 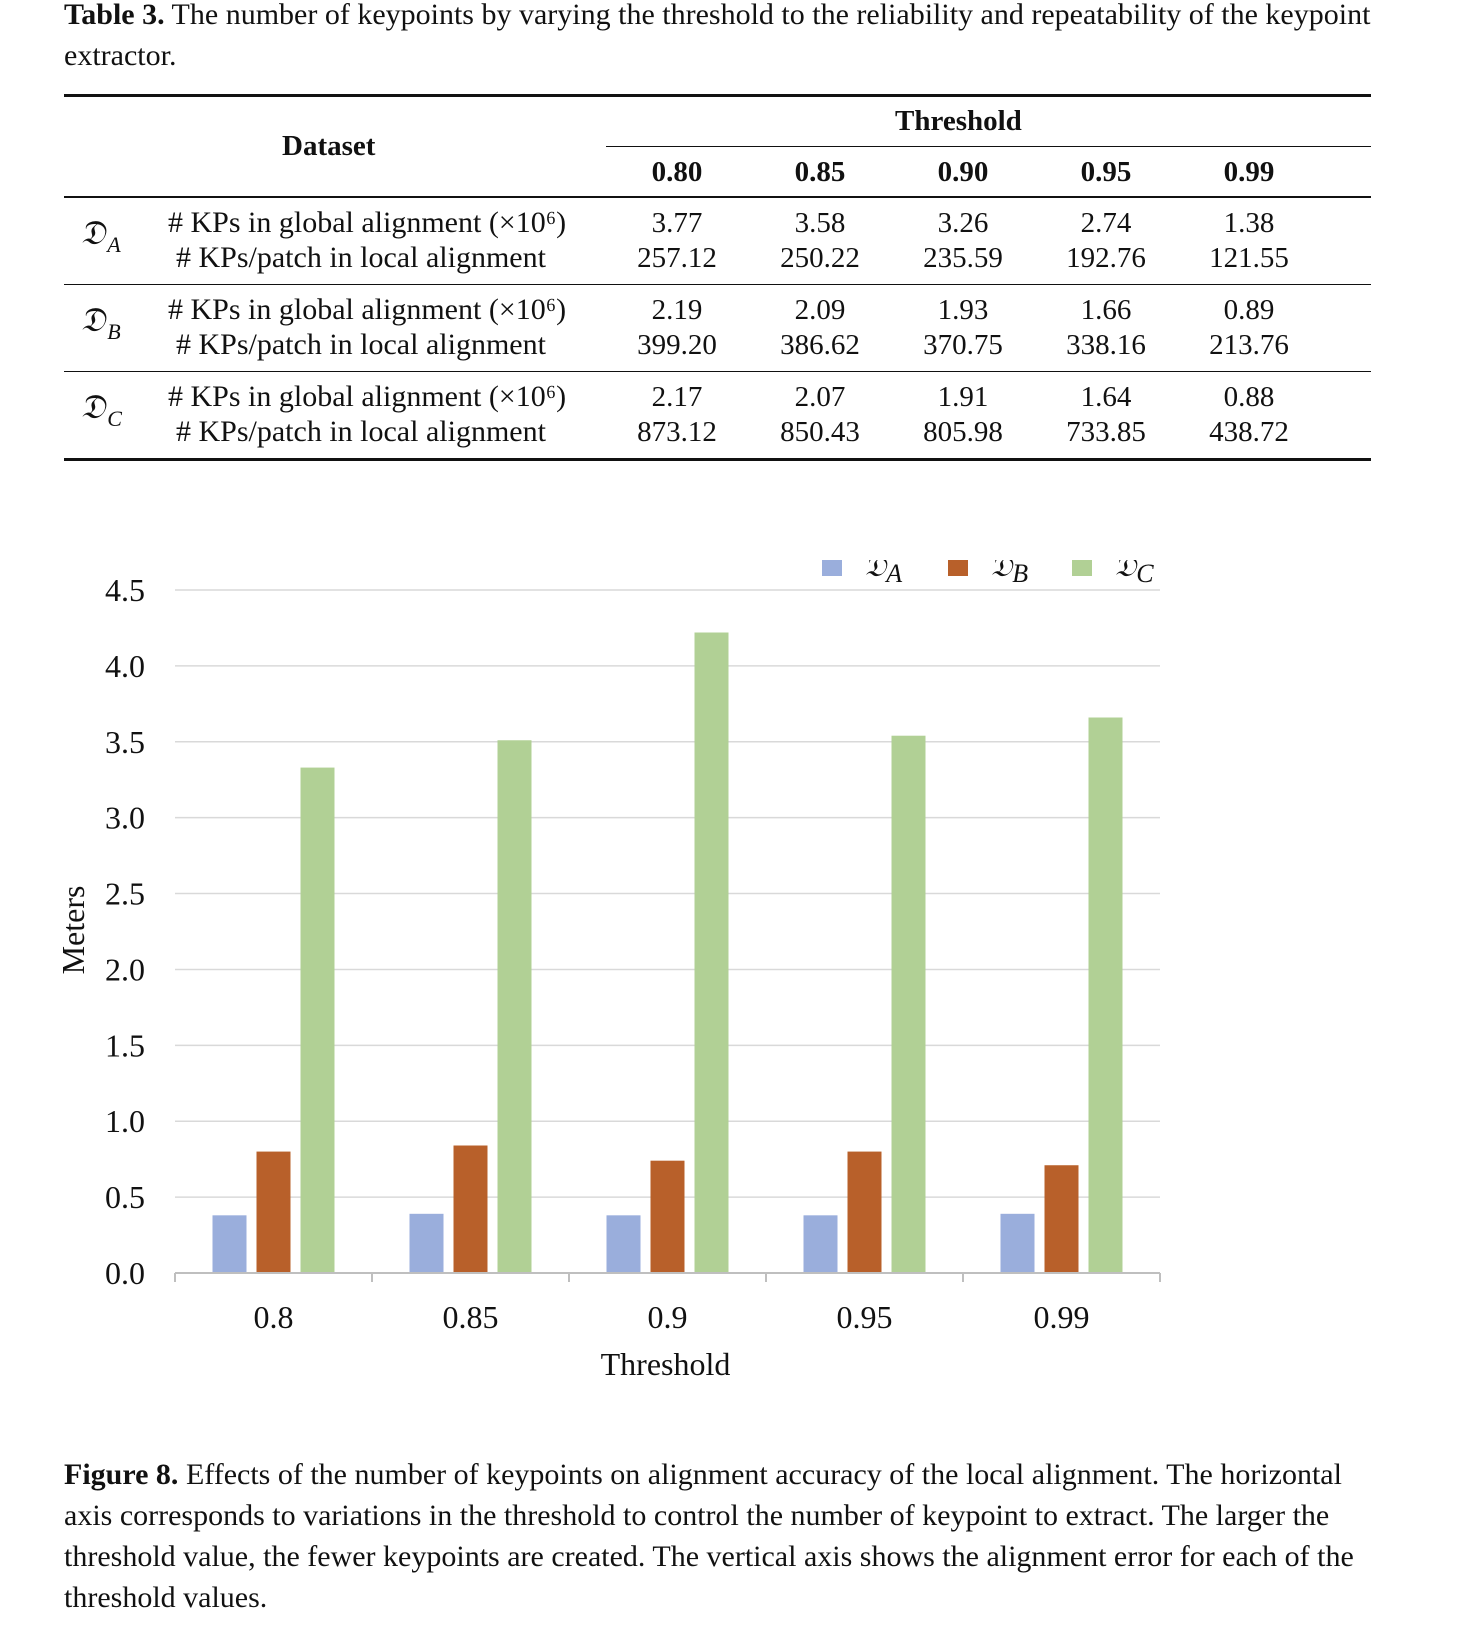 I want to click on table-cell: 1.38, so click(x=1249, y=223).